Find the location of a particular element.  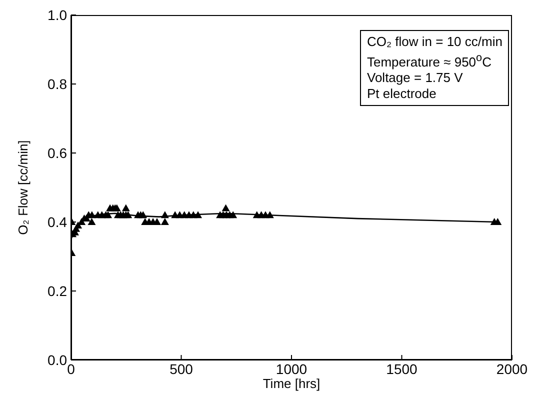

y-tick-label: 0.6 is located at coordinates (58, 152).